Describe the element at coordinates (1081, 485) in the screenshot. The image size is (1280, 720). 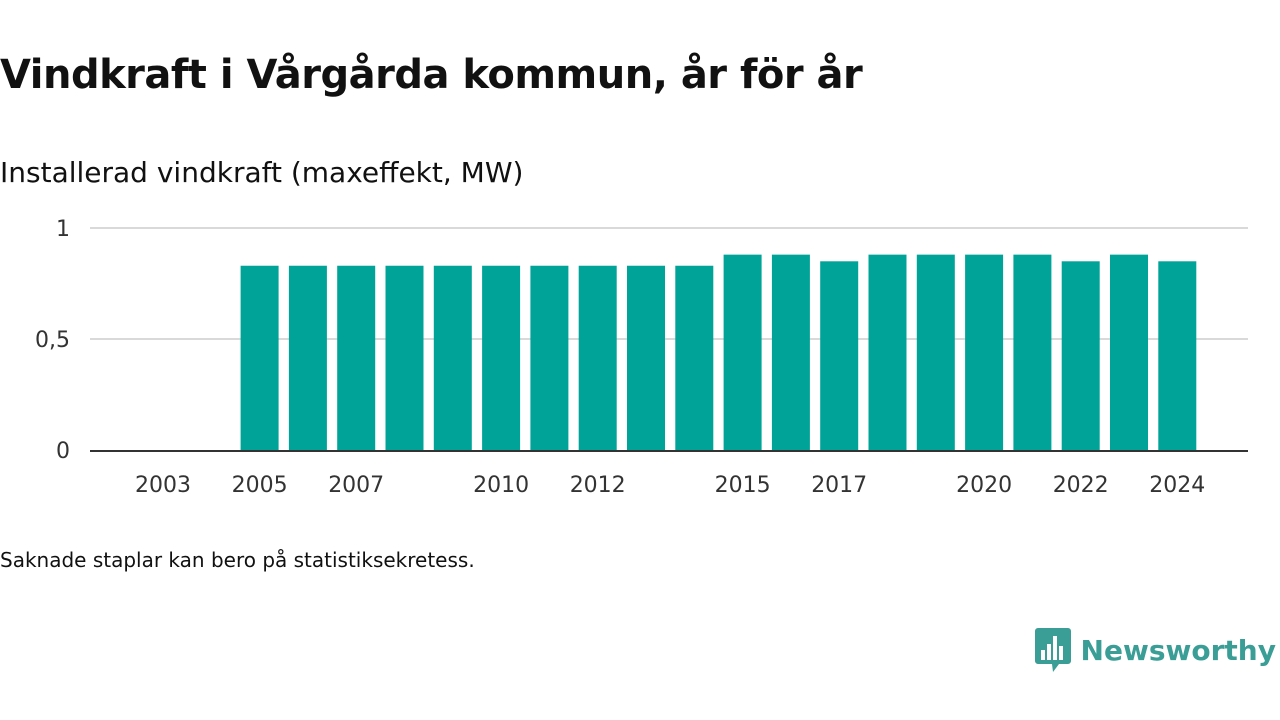
I see `x-tick-label: 2022` at that location.